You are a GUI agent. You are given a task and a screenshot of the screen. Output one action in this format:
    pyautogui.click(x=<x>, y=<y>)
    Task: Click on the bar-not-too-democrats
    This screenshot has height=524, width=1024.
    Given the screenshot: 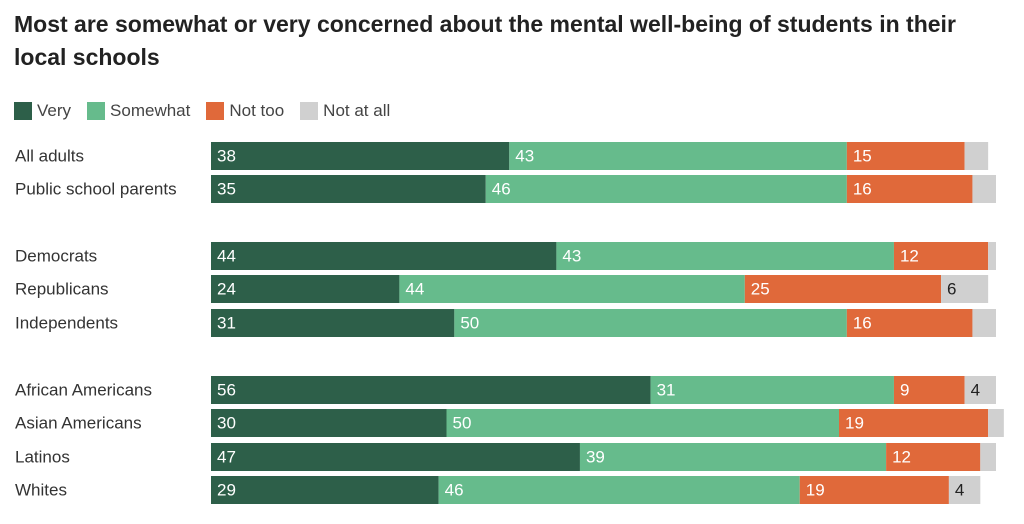 What is the action you would take?
    pyautogui.click(x=941, y=256)
    